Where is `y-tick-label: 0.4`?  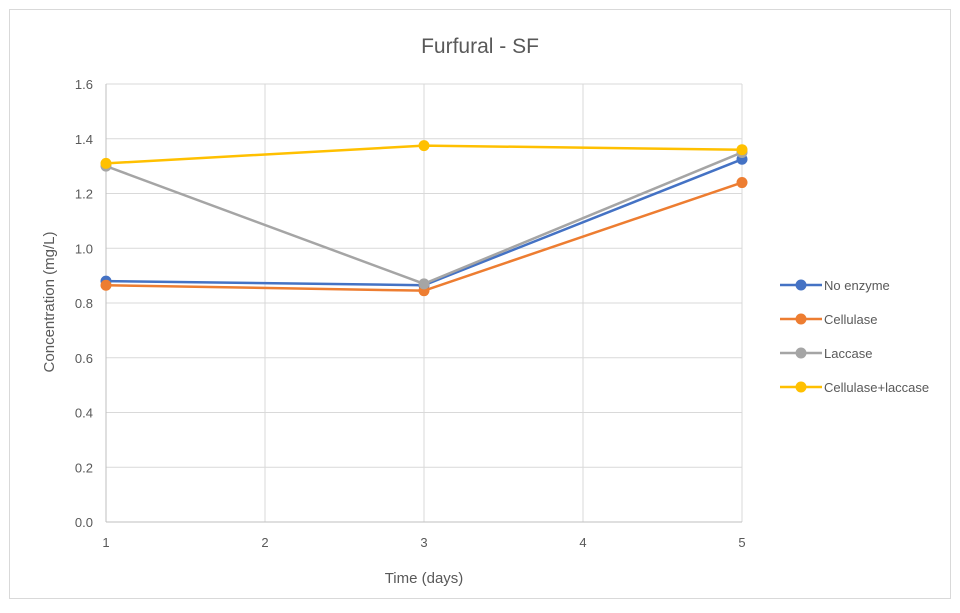
y-tick-label: 0.4 is located at coordinates (84, 413).